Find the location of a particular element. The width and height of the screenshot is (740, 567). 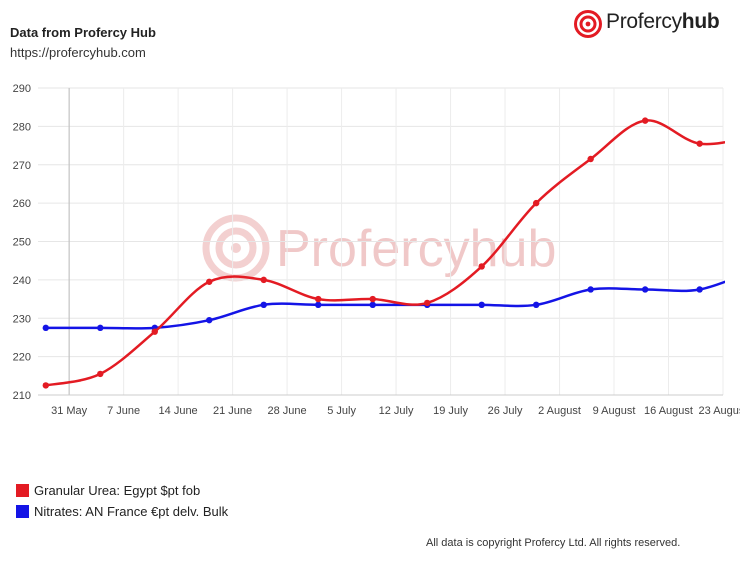

y-axis: 210 220 230 240 250 260 270 280 290 is located at coordinates (22, 242).